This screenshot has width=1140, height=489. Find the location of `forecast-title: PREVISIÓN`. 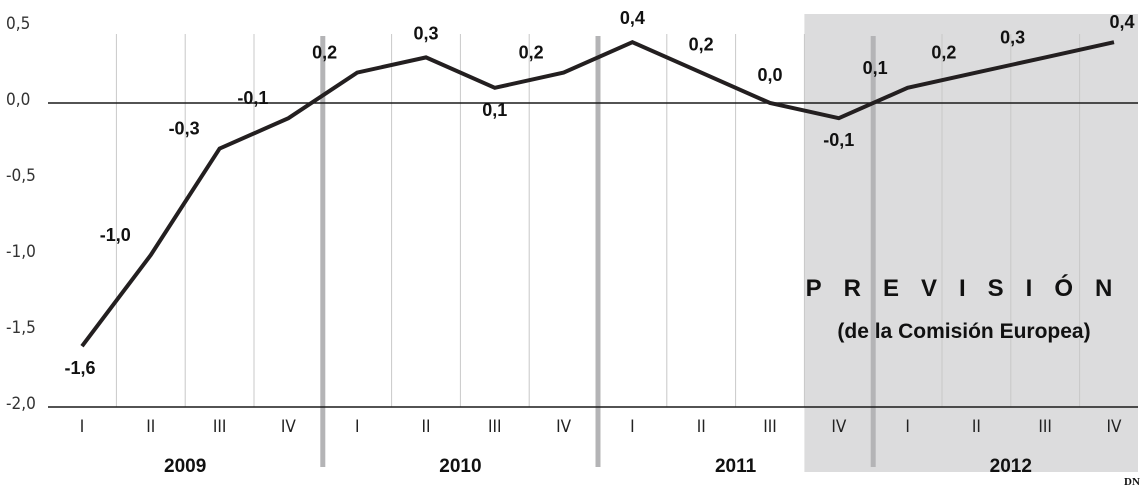

forecast-title: PREVISIÓN is located at coordinates (970, 288).